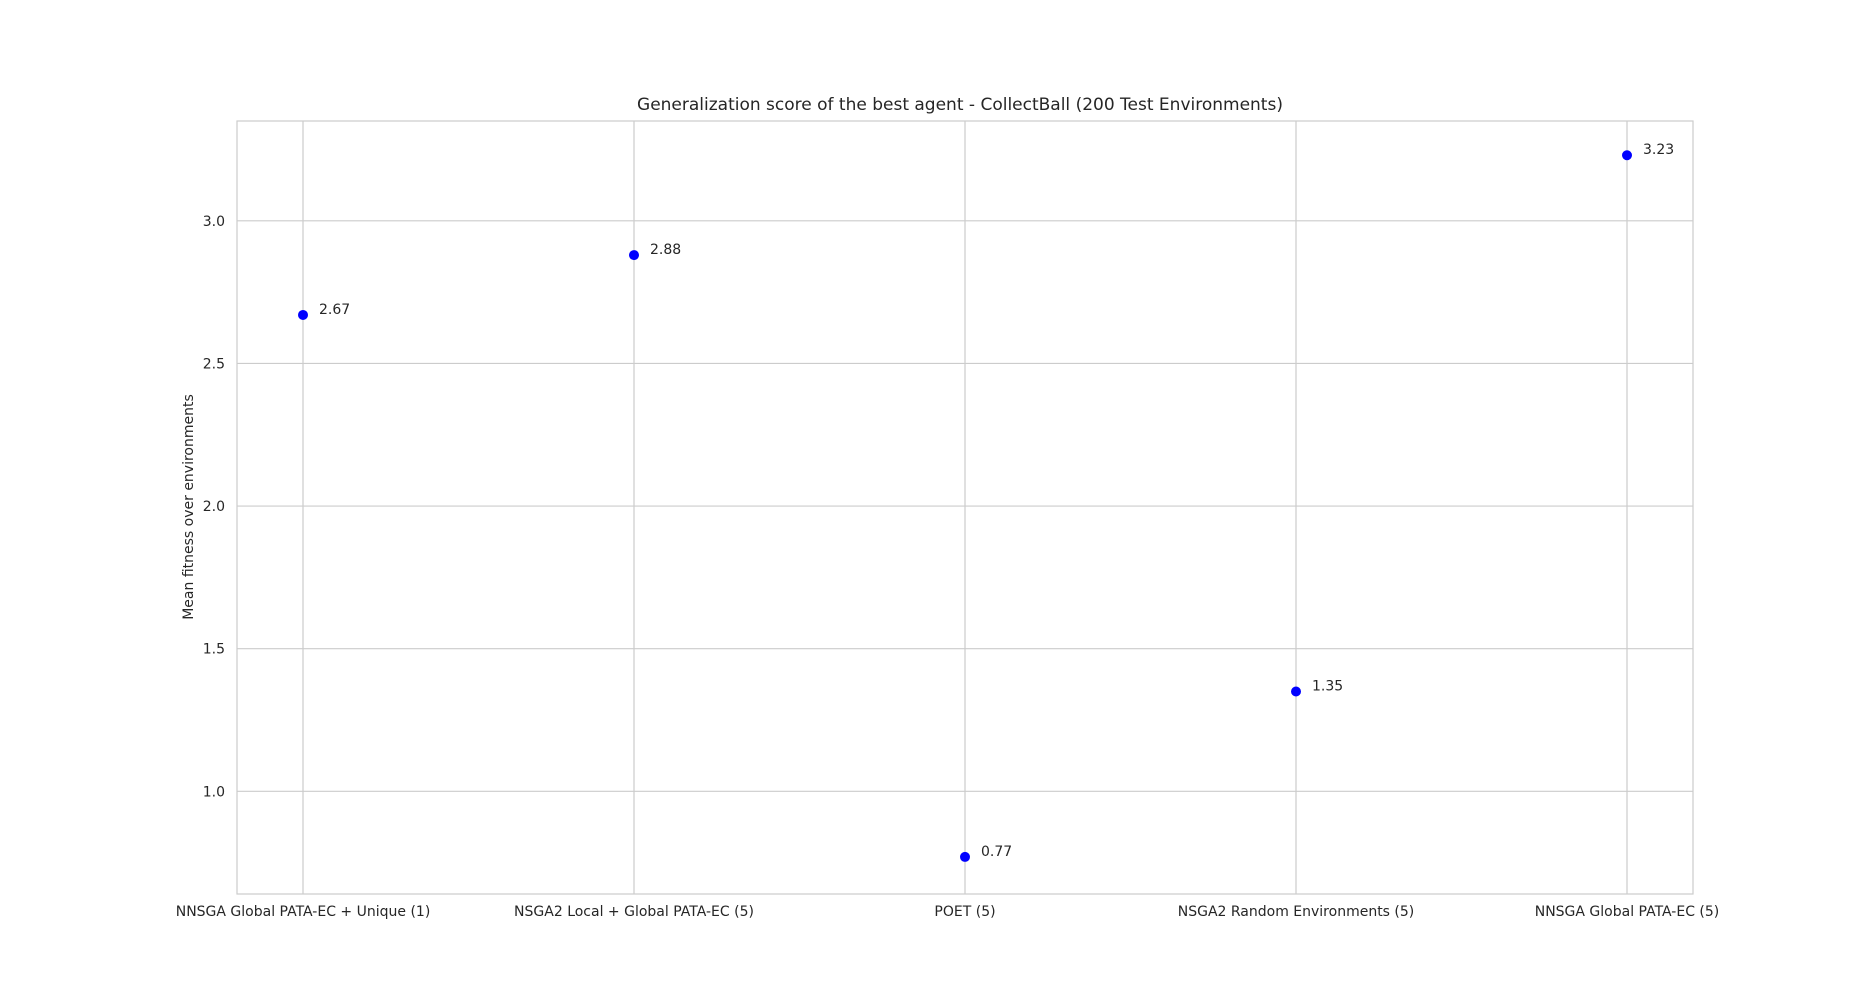  Describe the element at coordinates (665, 250) in the screenshot. I see `data-label: 2.88` at that location.